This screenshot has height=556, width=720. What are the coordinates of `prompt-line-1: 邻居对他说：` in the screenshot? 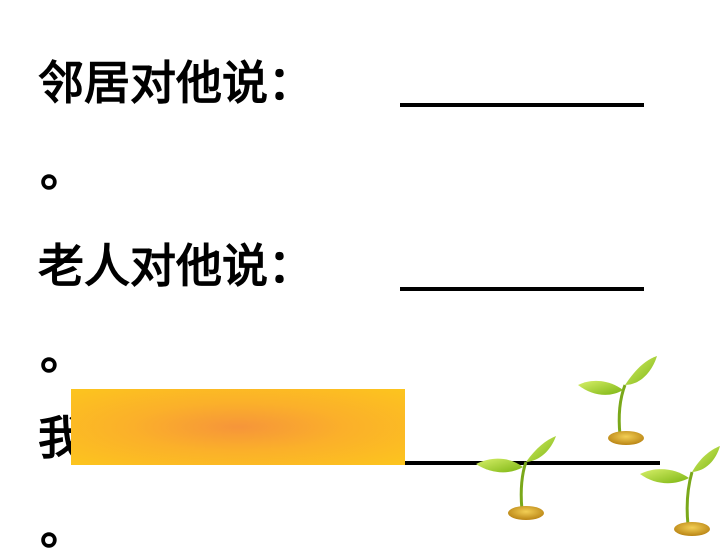 It's located at (176, 83).